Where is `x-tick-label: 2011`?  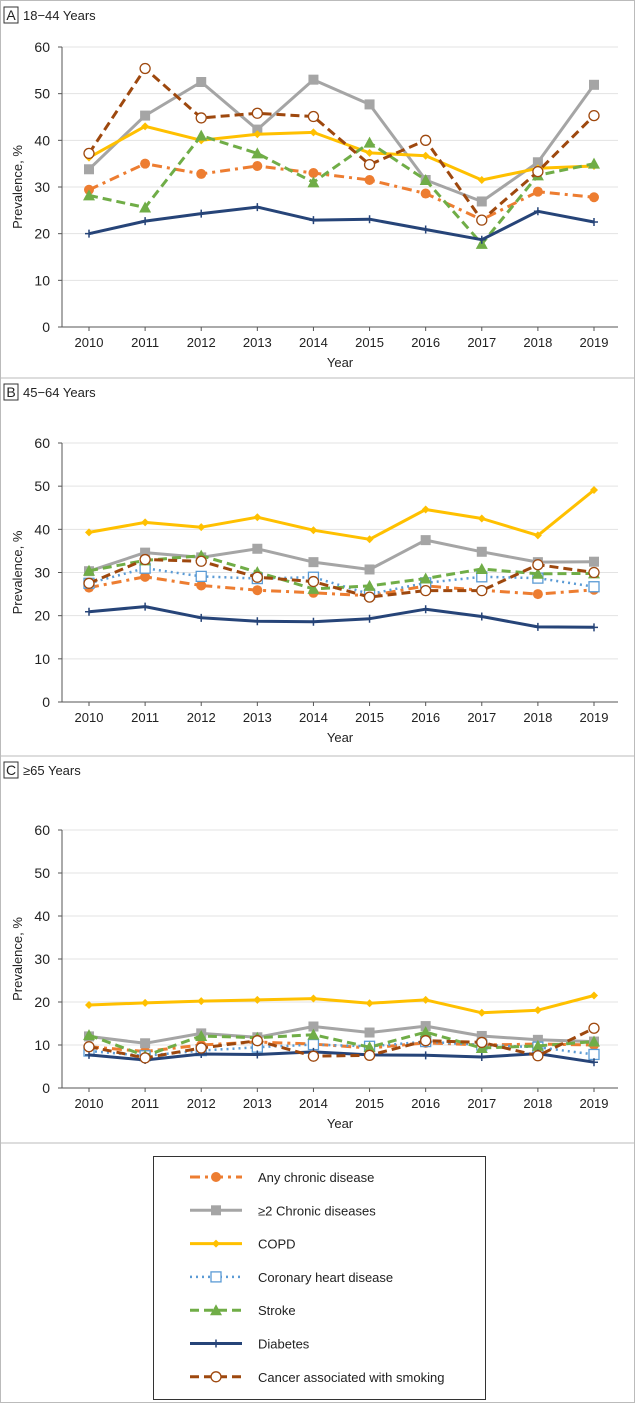
x-tick-label: 2011 is located at coordinates (145, 1103).